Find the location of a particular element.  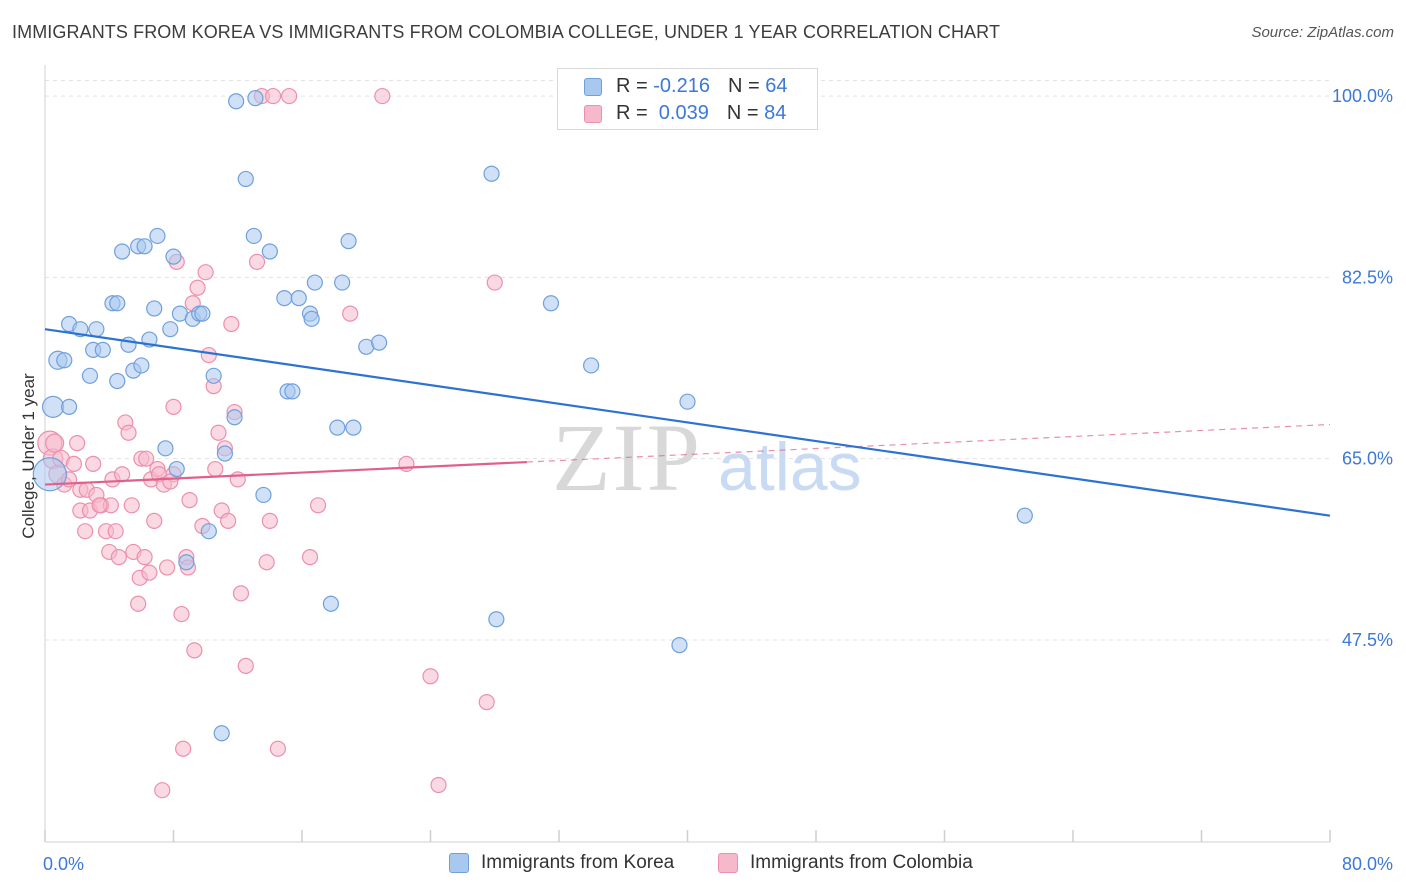

colombia-n-label: N = is located at coordinates (745, 113).